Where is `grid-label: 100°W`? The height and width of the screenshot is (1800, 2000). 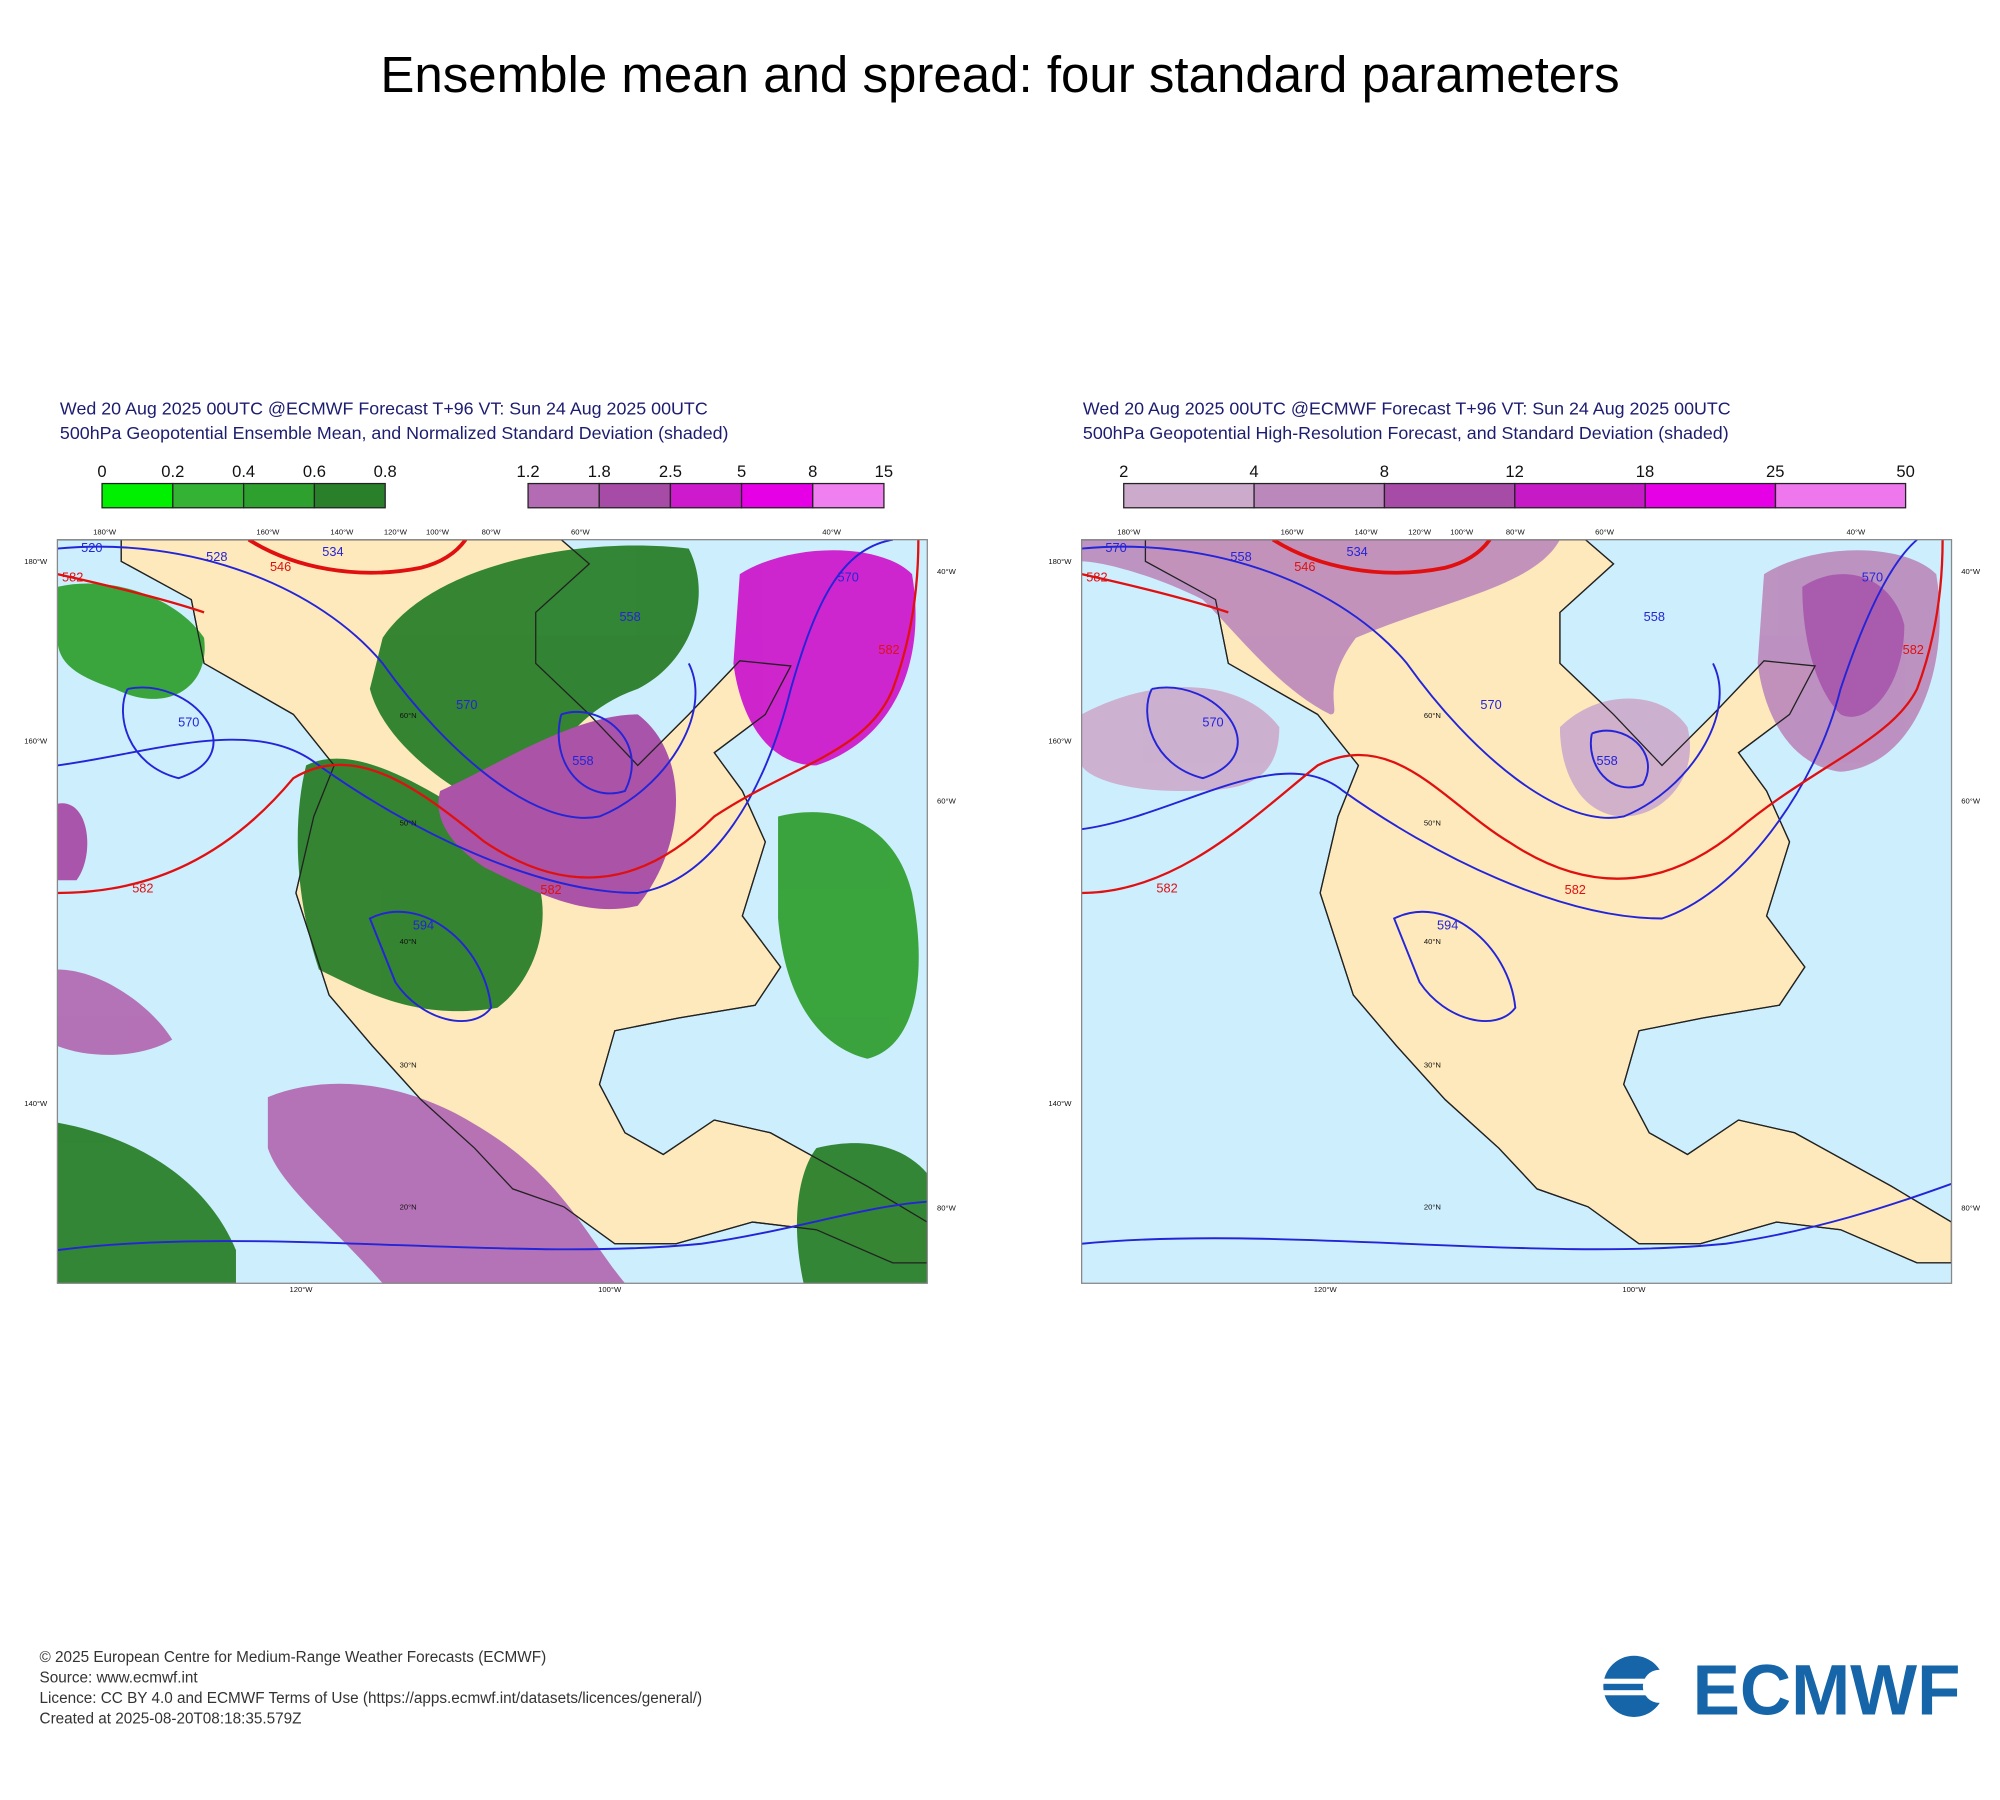
grid-label: 100°W is located at coordinates (1634, 1289).